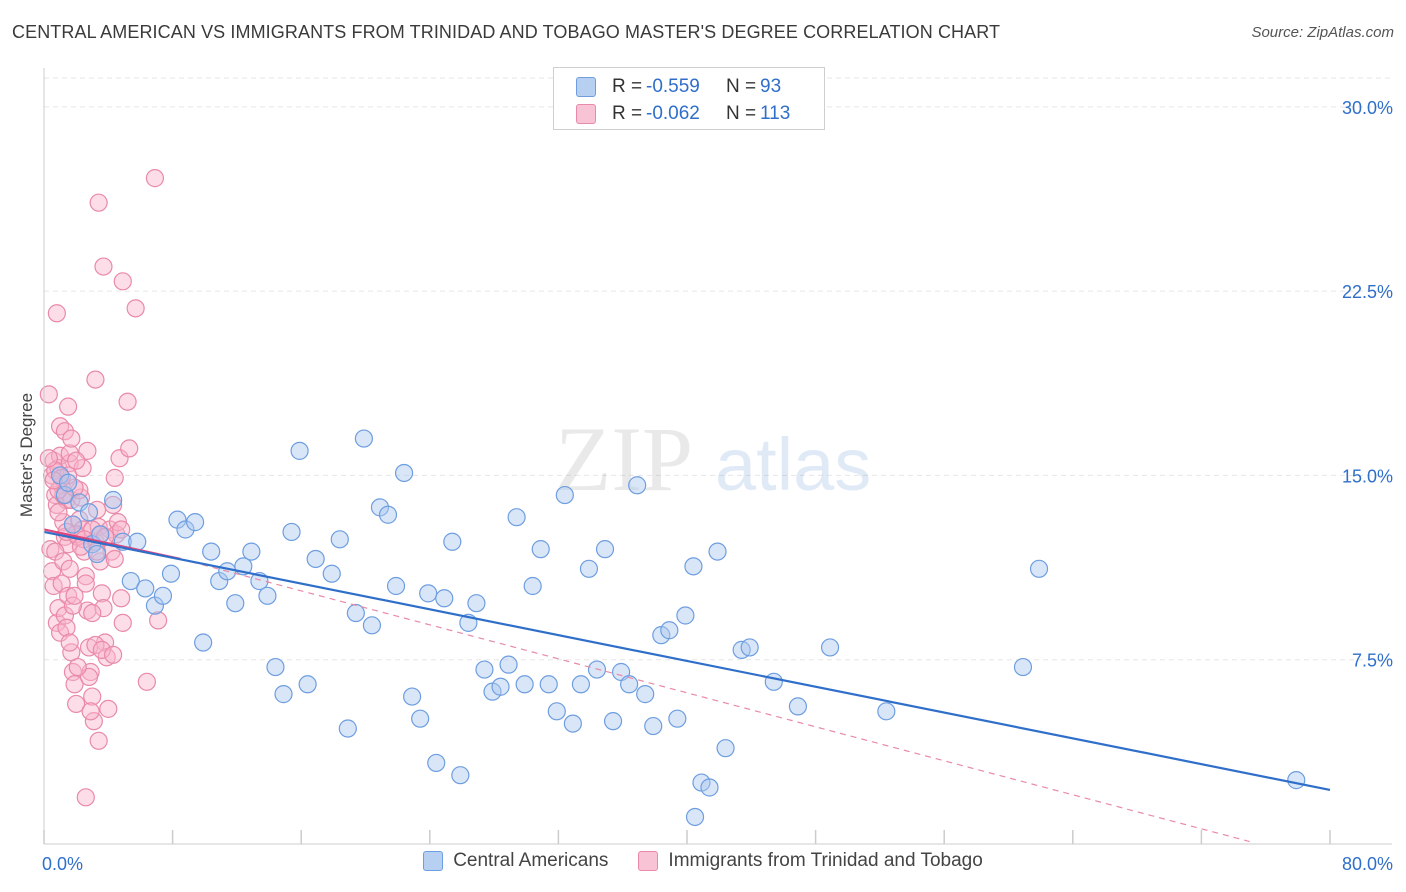 This screenshot has height=892, width=1406. What do you see at coordinates (1367, 864) in the screenshot?
I see `x-tick-label: 80.0%` at bounding box center [1367, 864].